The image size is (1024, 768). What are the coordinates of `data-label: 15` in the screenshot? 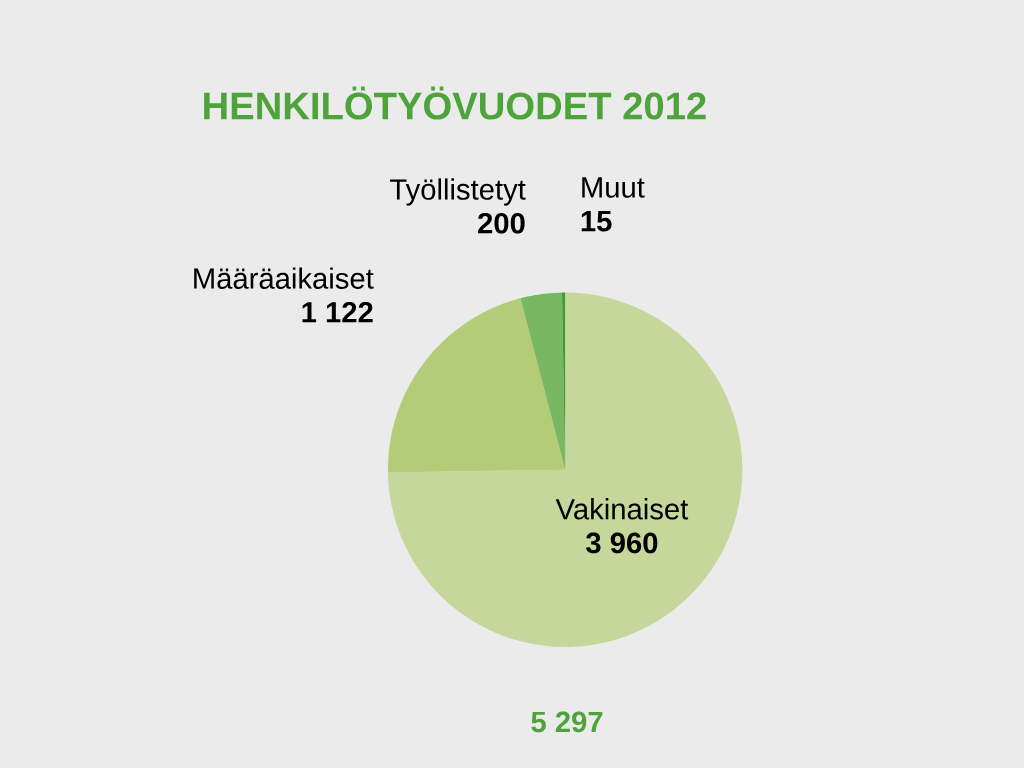 It's located at (596, 221).